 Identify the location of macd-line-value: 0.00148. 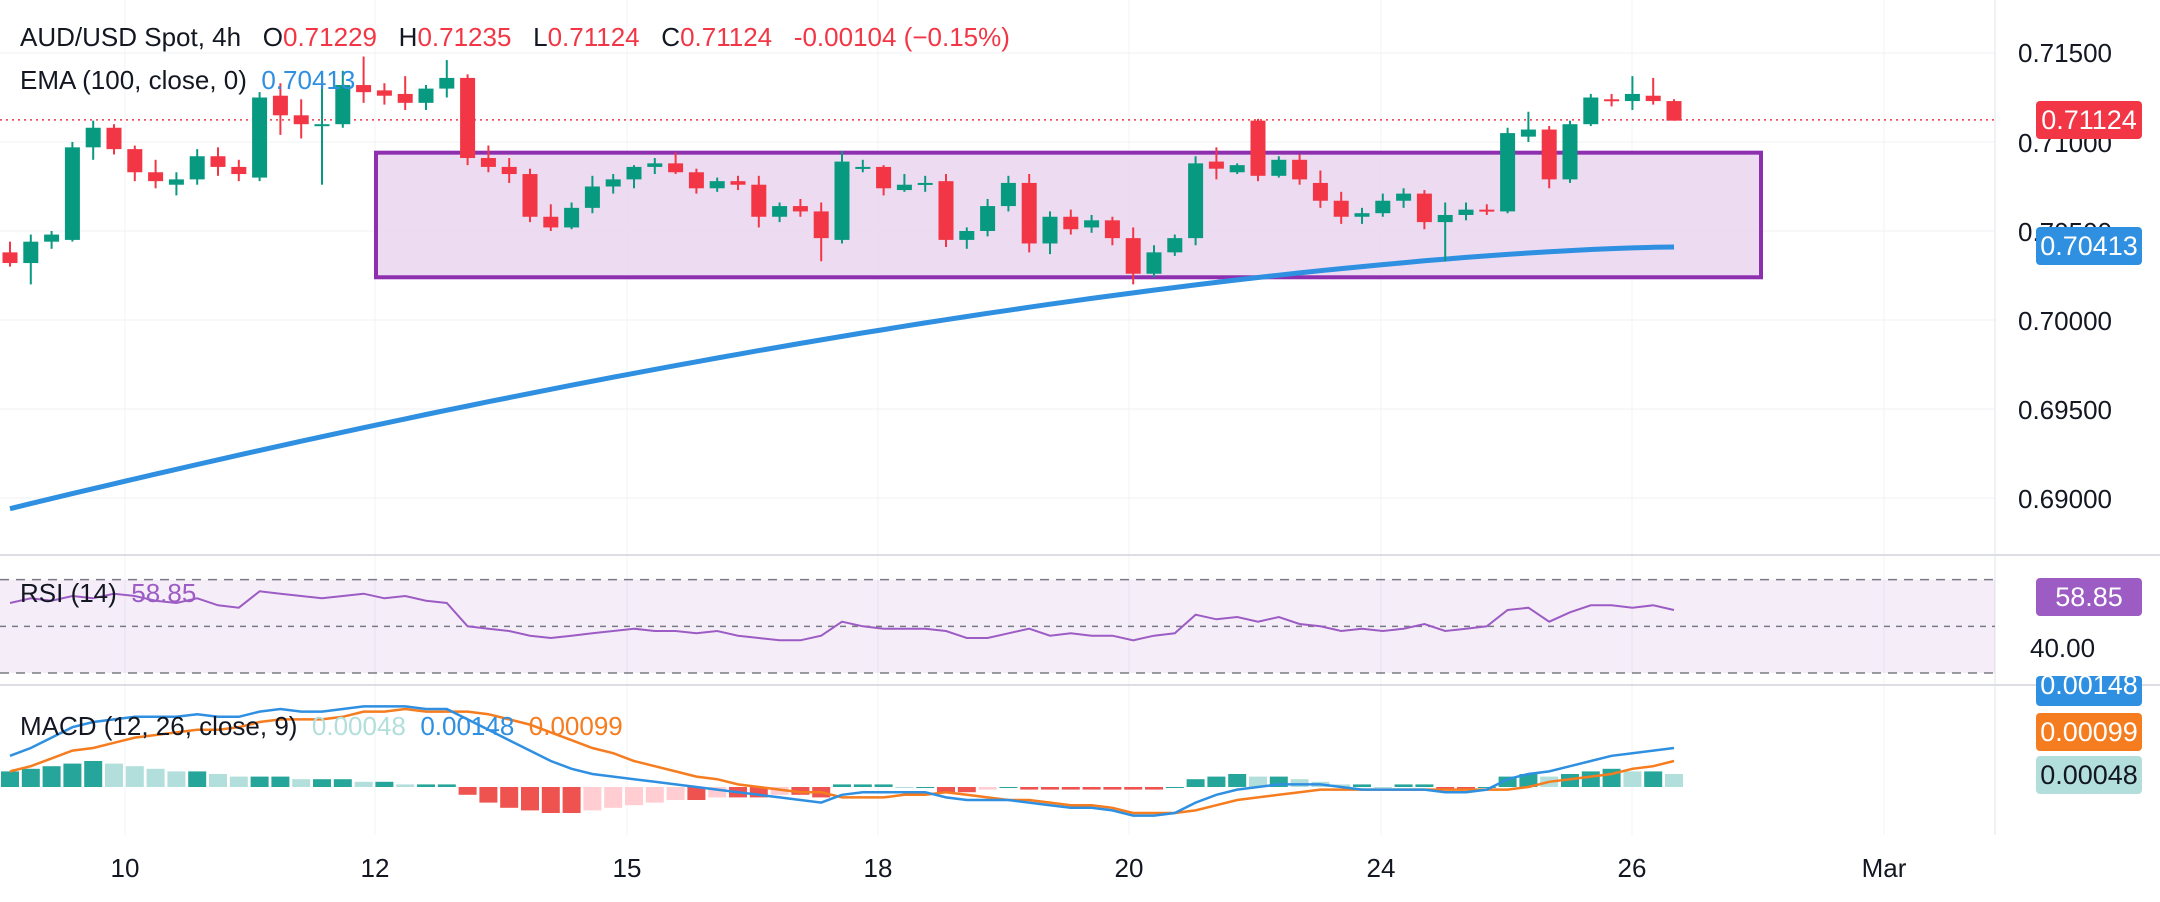
(467, 726).